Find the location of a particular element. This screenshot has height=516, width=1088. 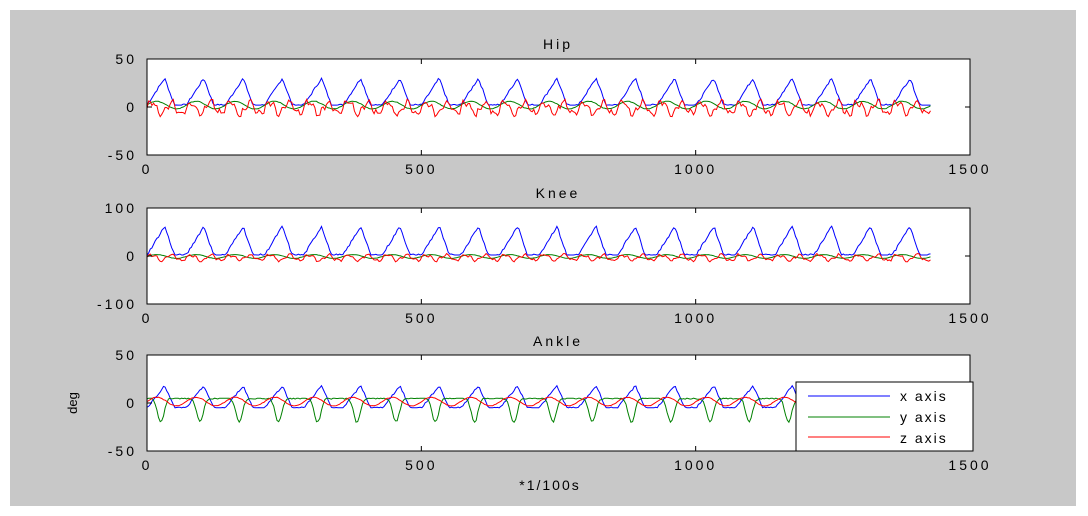

panel-title: Knee is located at coordinates (558, 193).